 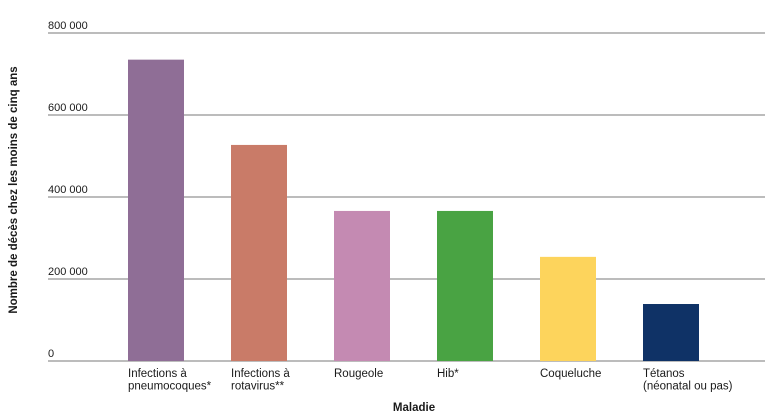 I want to click on y-tick-label: 400 000, so click(x=68, y=190).